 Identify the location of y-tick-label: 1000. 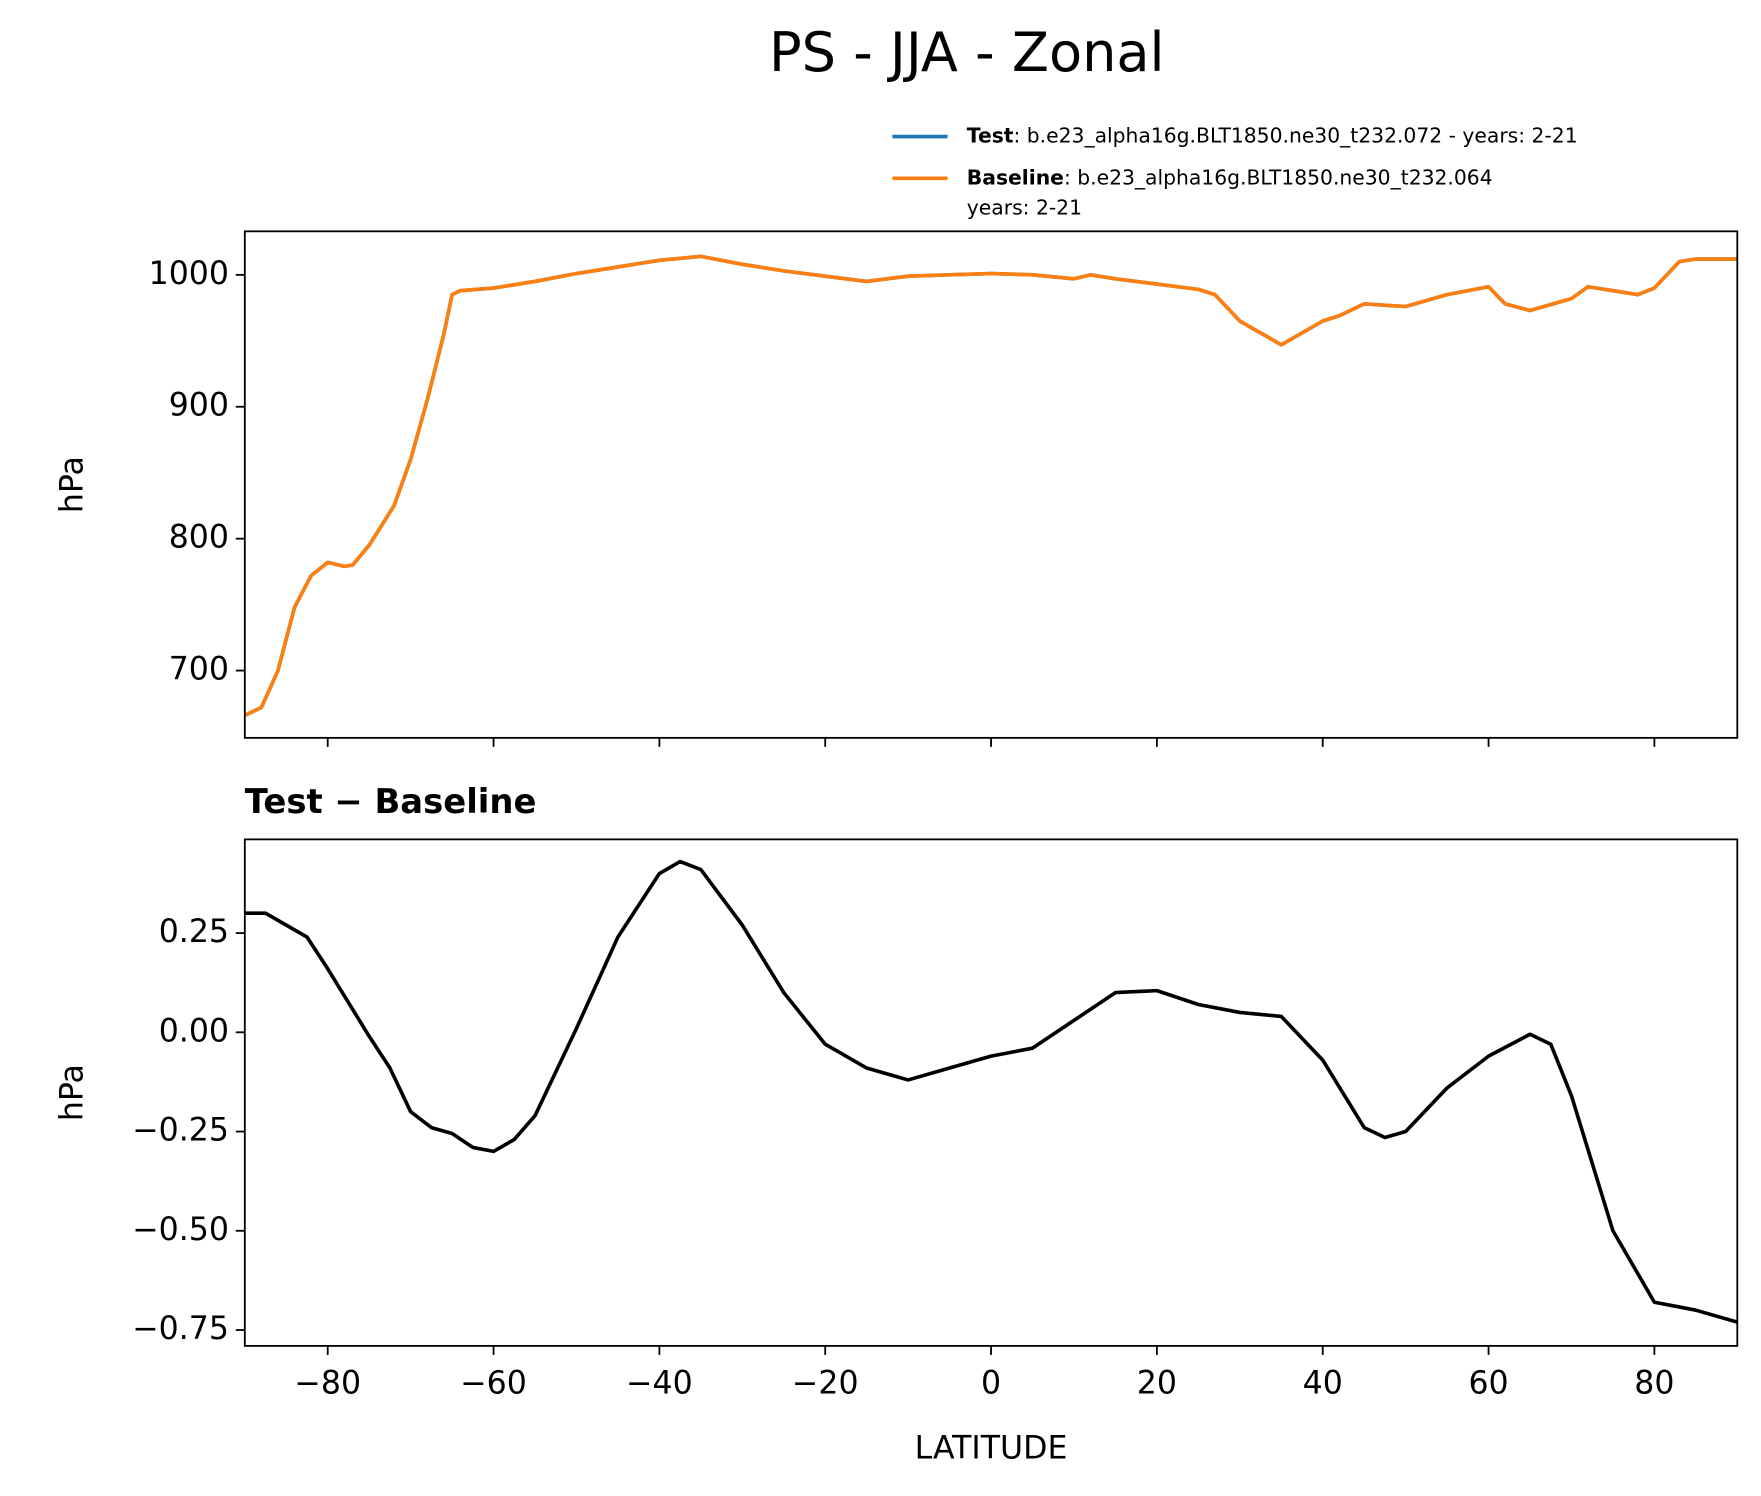
(189, 274).